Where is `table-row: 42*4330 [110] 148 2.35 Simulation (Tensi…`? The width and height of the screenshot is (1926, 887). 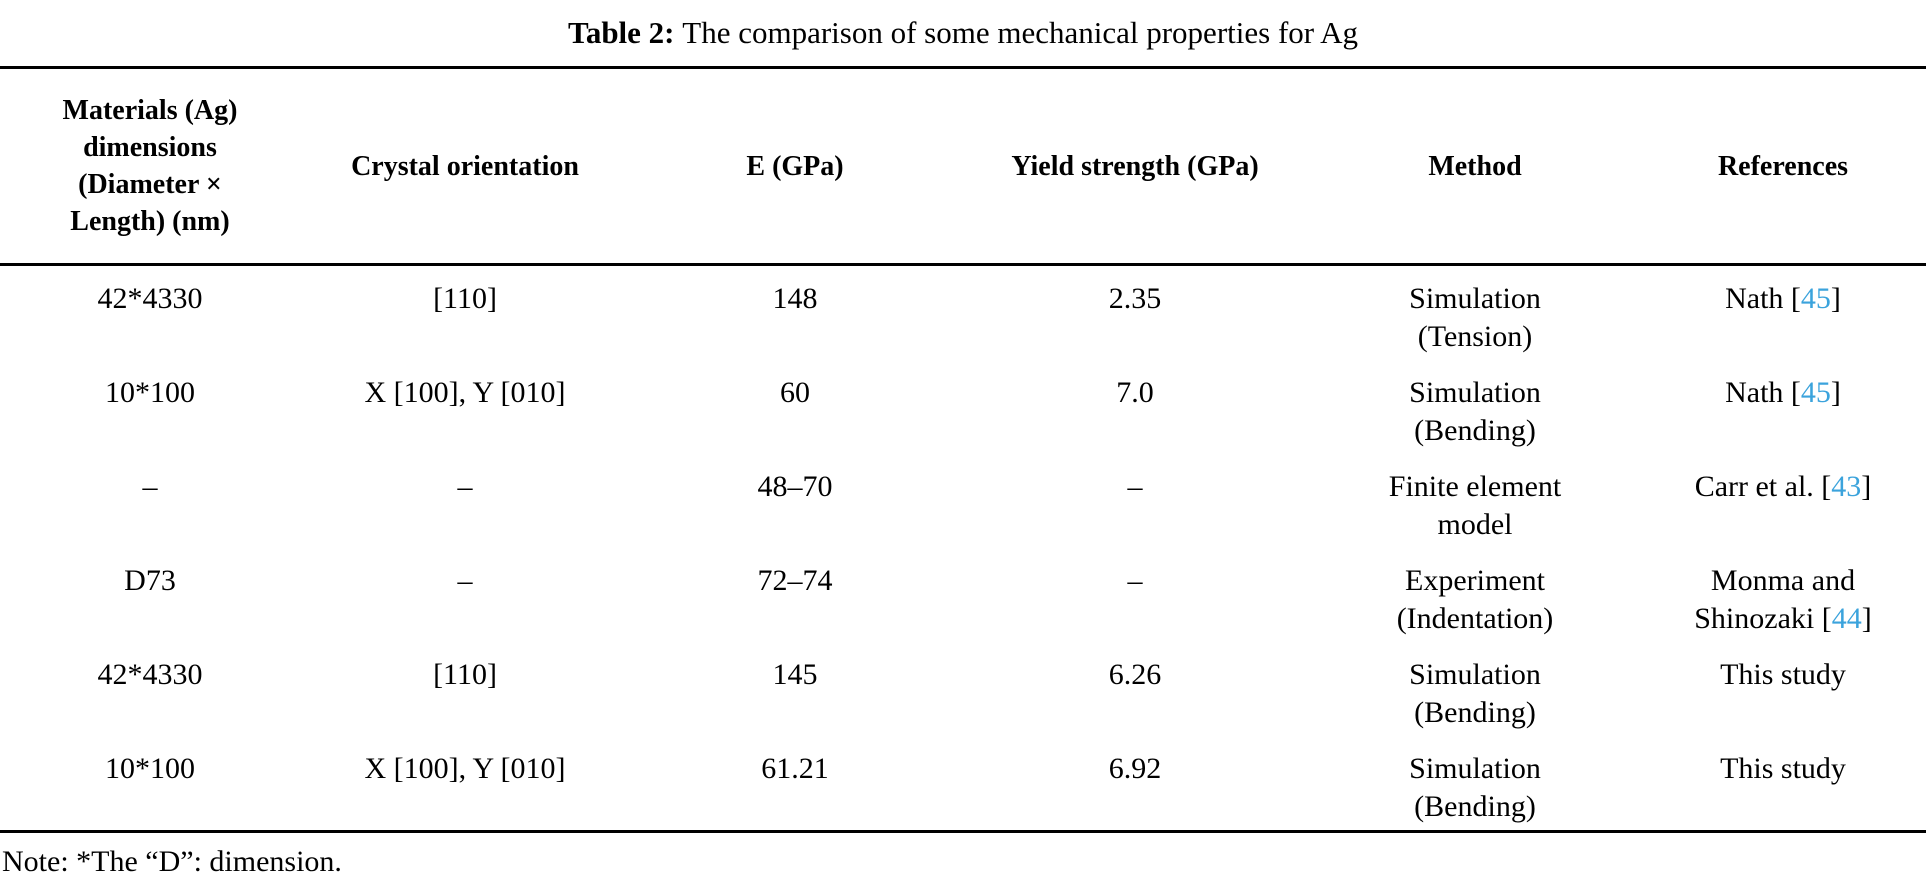
table-row: 42*4330 [110] 148 2.35 Simulation (Tensi… is located at coordinates (963, 313).